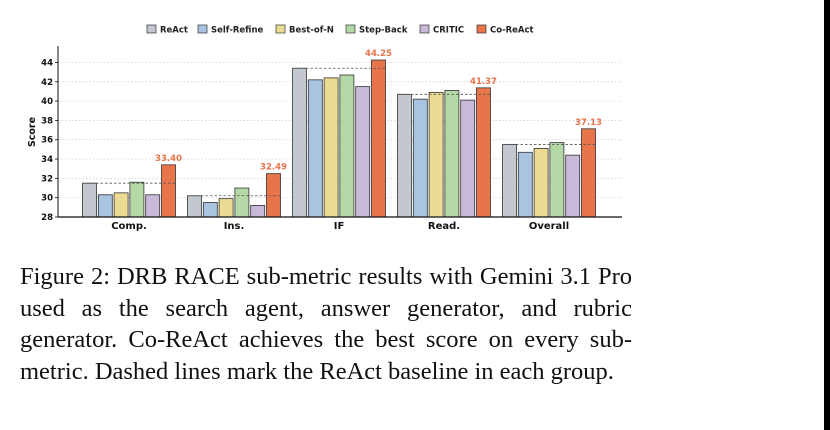  I want to click on x-tick-label: Comp., so click(129, 226).